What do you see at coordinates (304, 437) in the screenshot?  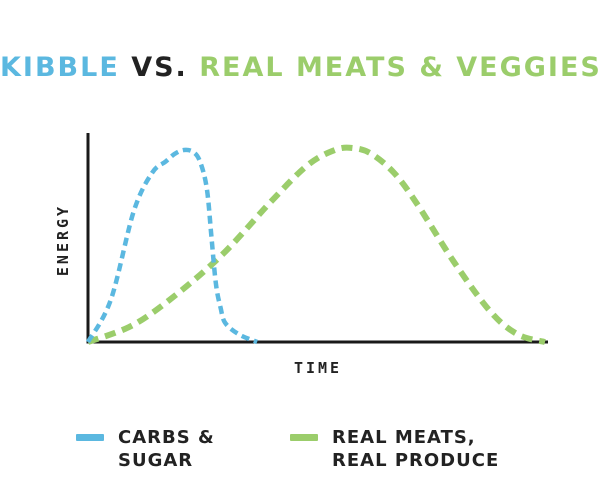 I see `legend-swatch-real-produce` at bounding box center [304, 437].